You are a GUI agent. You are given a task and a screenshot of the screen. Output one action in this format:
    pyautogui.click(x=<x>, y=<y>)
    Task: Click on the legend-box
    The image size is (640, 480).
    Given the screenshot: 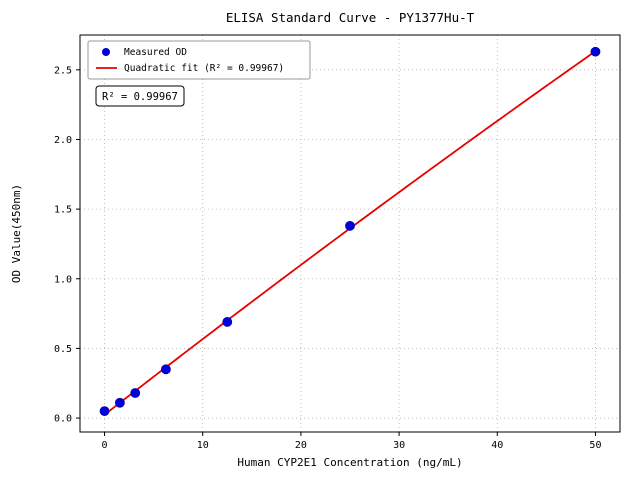 What is the action you would take?
    pyautogui.click(x=199, y=60)
    